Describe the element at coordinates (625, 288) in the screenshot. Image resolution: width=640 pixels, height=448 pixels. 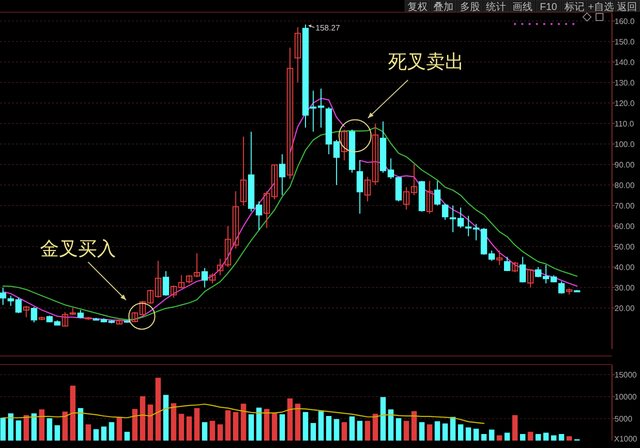
I see `y-tick-label: 30.00` at that location.